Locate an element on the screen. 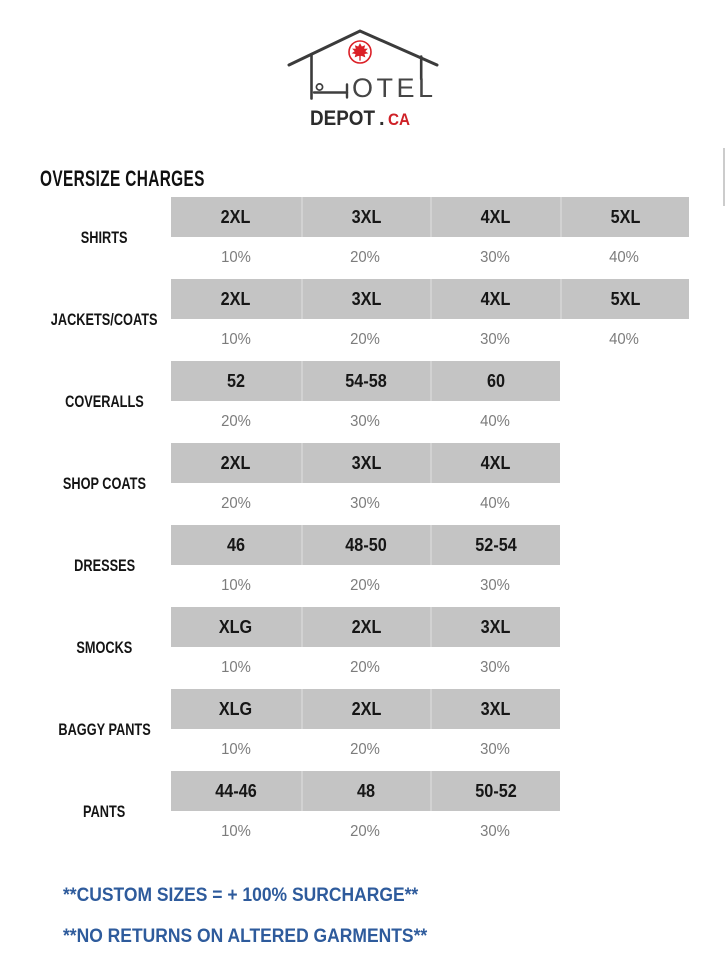 Image resolution: width=726 pixels, height=976 pixels. size-header-bar: 2XL 3XL 4XL is located at coordinates (365, 463).